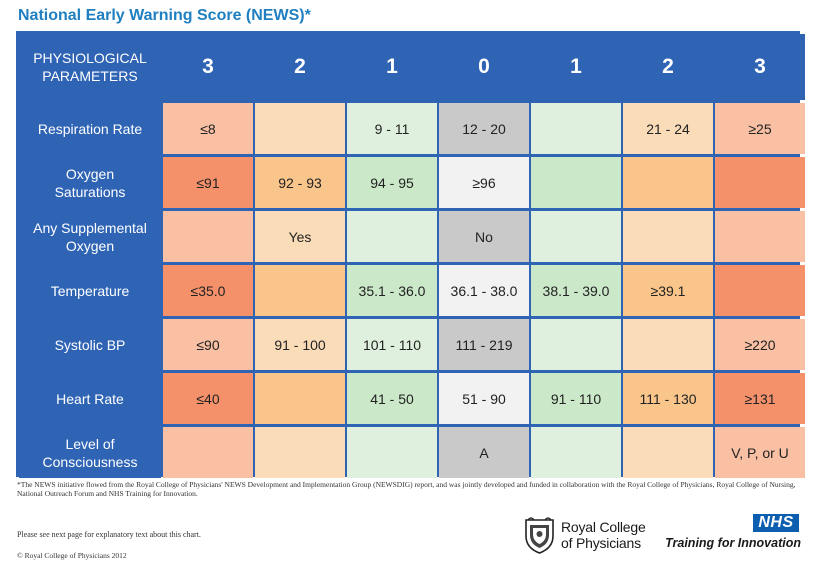  I want to click on score-cell: No, so click(484, 236).